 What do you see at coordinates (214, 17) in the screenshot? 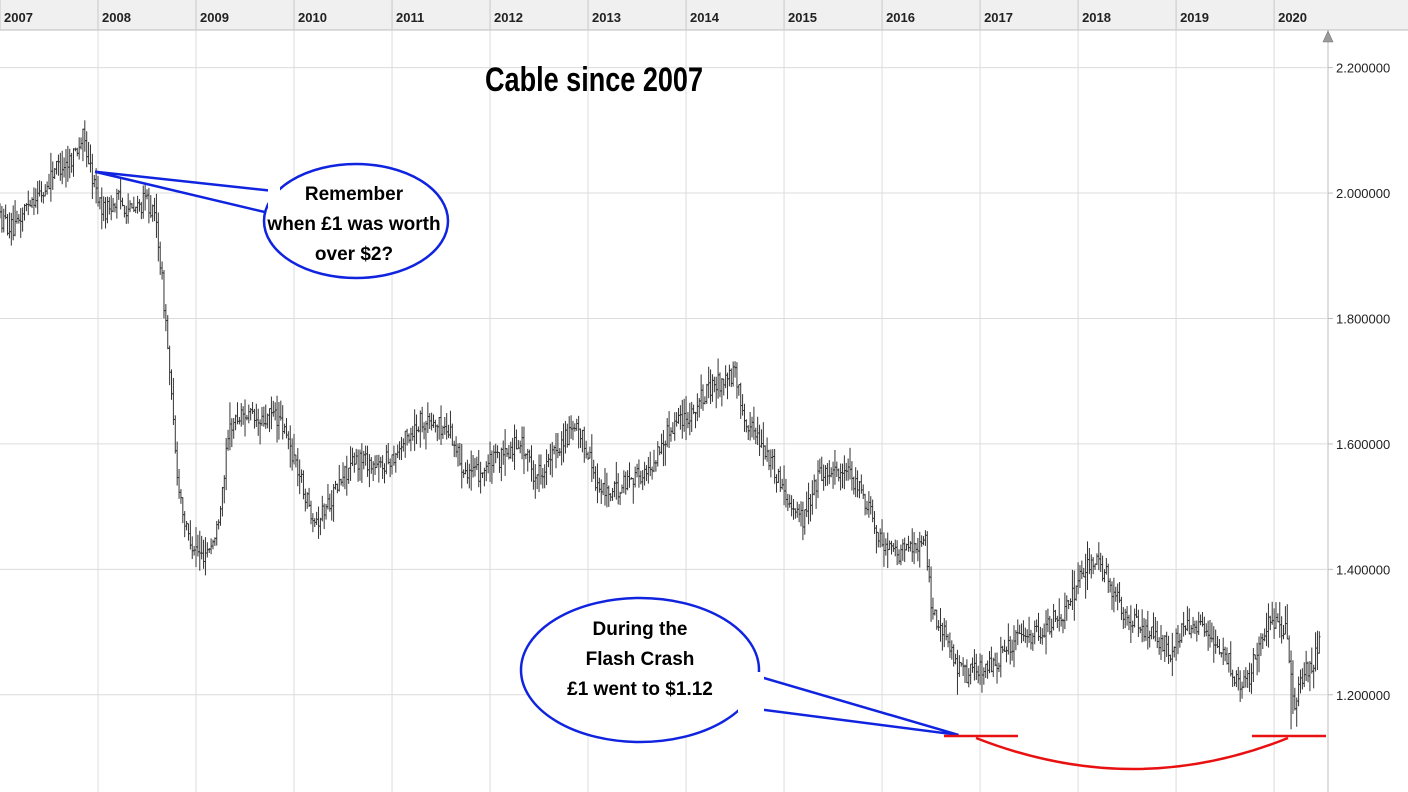
I see `x-tick-label: 2009` at bounding box center [214, 17].